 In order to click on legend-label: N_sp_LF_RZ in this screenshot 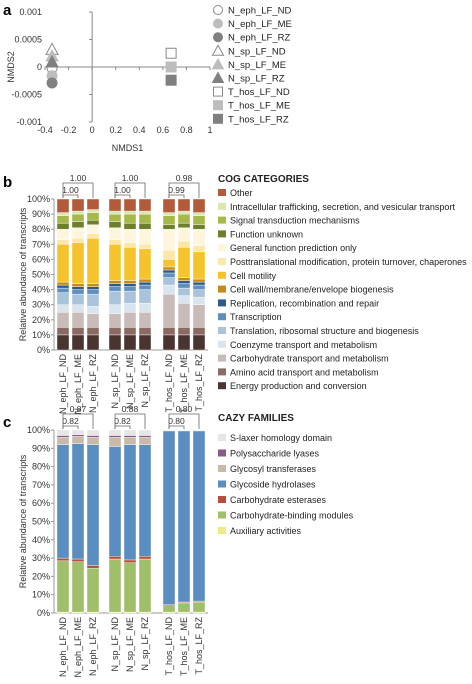, I will do `click(256, 79)`.